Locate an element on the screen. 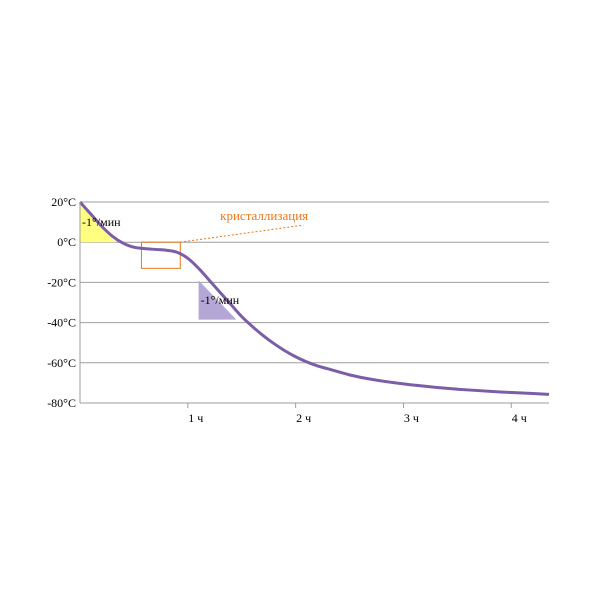 Image resolution: width=600 pixels, height=600 pixels. y-tick-label: -60°C is located at coordinates (61, 363).